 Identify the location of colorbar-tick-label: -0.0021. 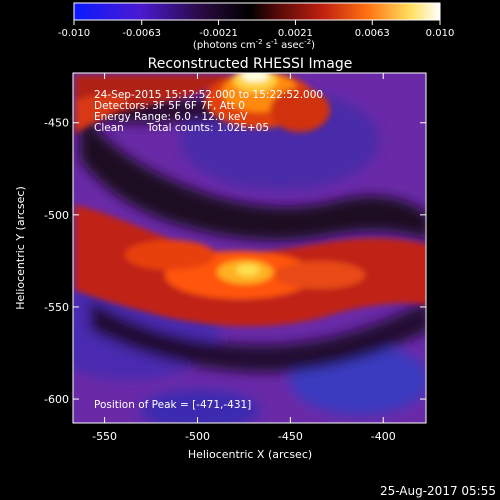
(218, 33).